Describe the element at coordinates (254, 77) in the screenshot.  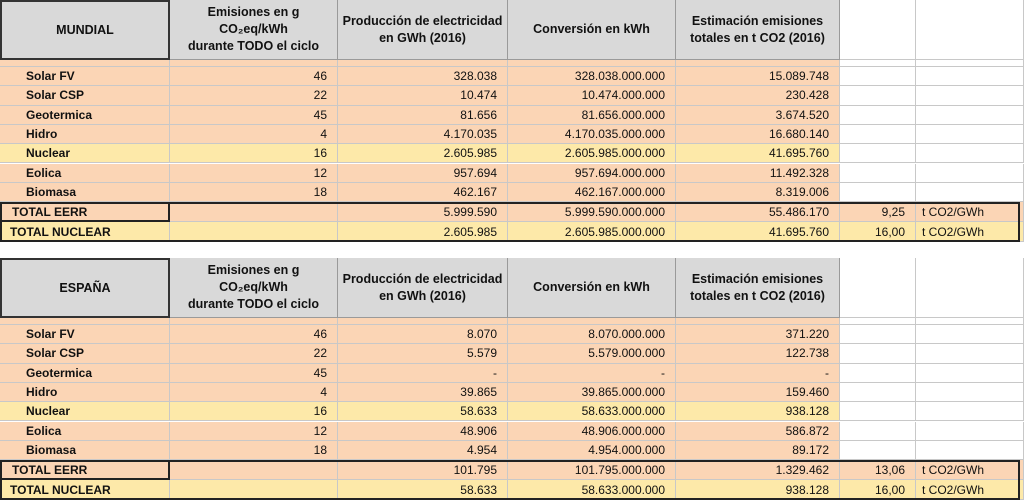
I see `emissions-cell: 46` at that location.